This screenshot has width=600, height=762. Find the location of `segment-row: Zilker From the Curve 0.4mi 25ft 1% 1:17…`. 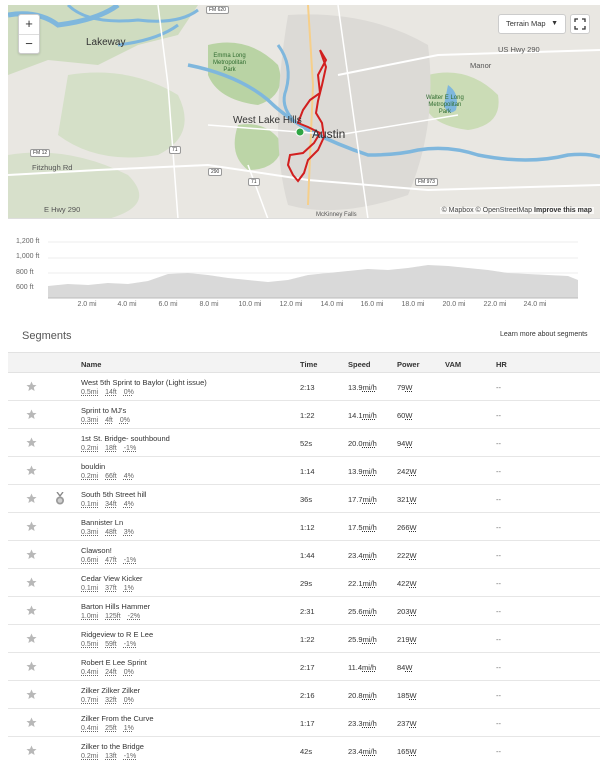

segment-row: Zilker From the Curve 0.4mi 25ft 1% 1:17… is located at coordinates (304, 723).